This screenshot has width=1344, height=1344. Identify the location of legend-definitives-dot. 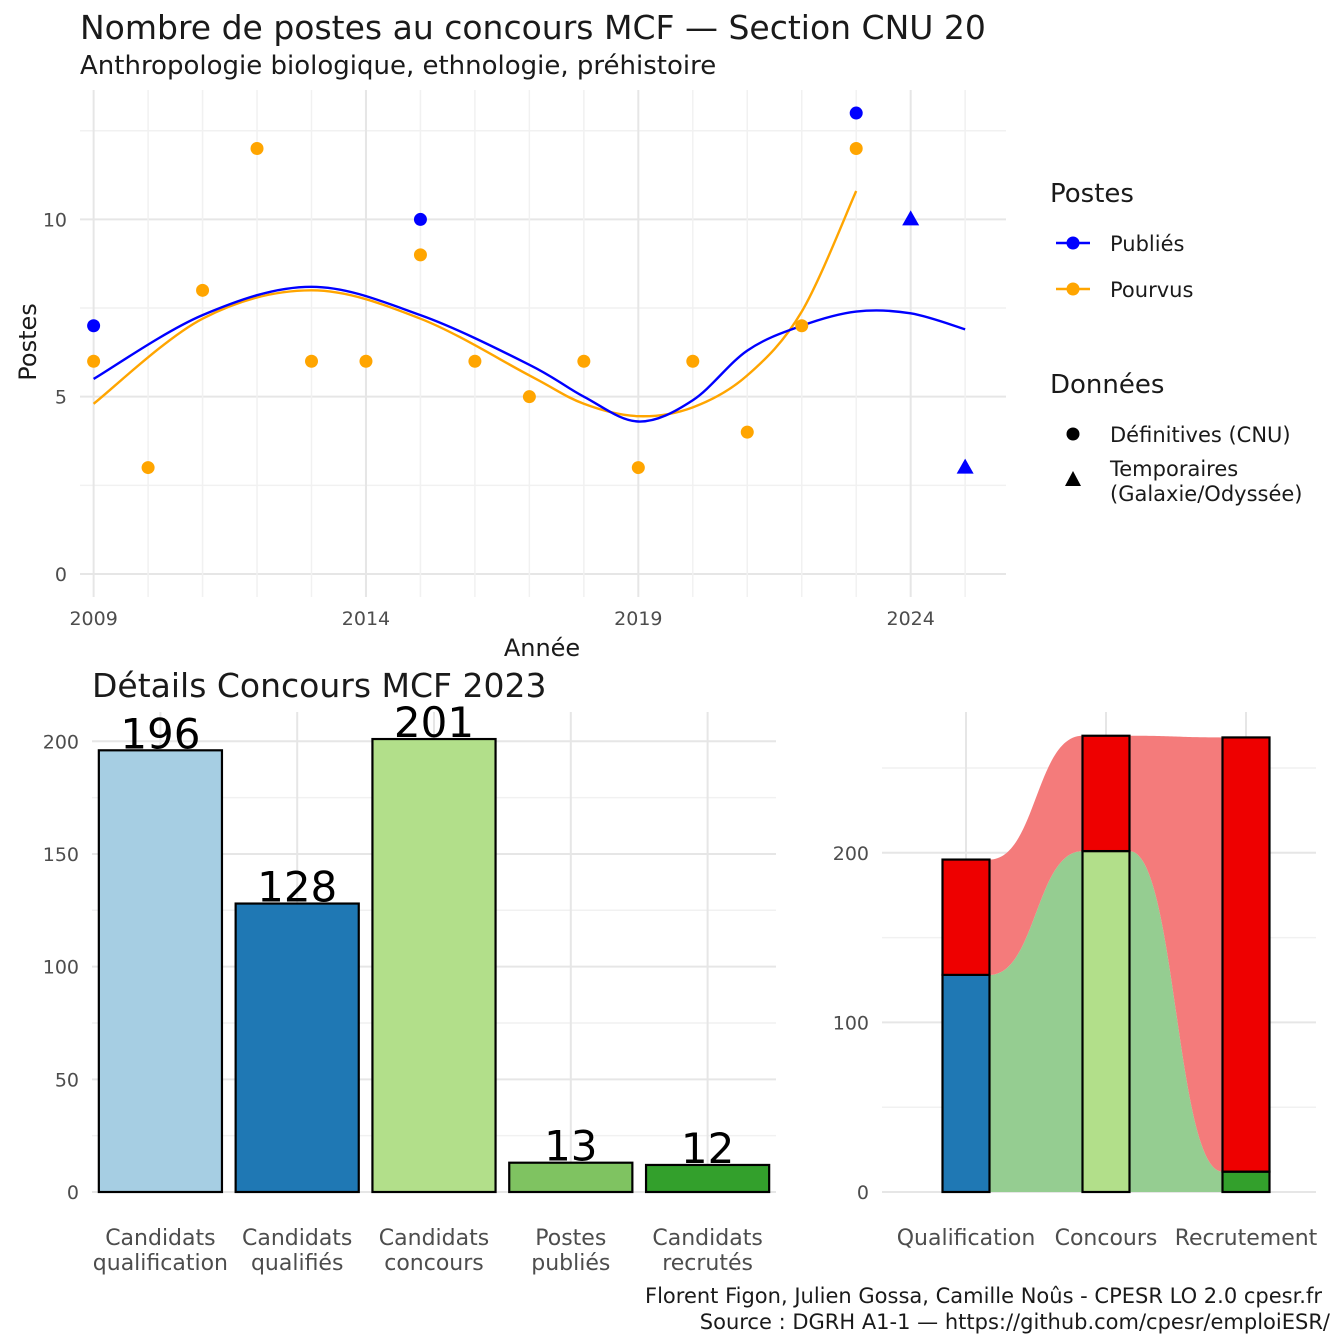
(1073, 434).